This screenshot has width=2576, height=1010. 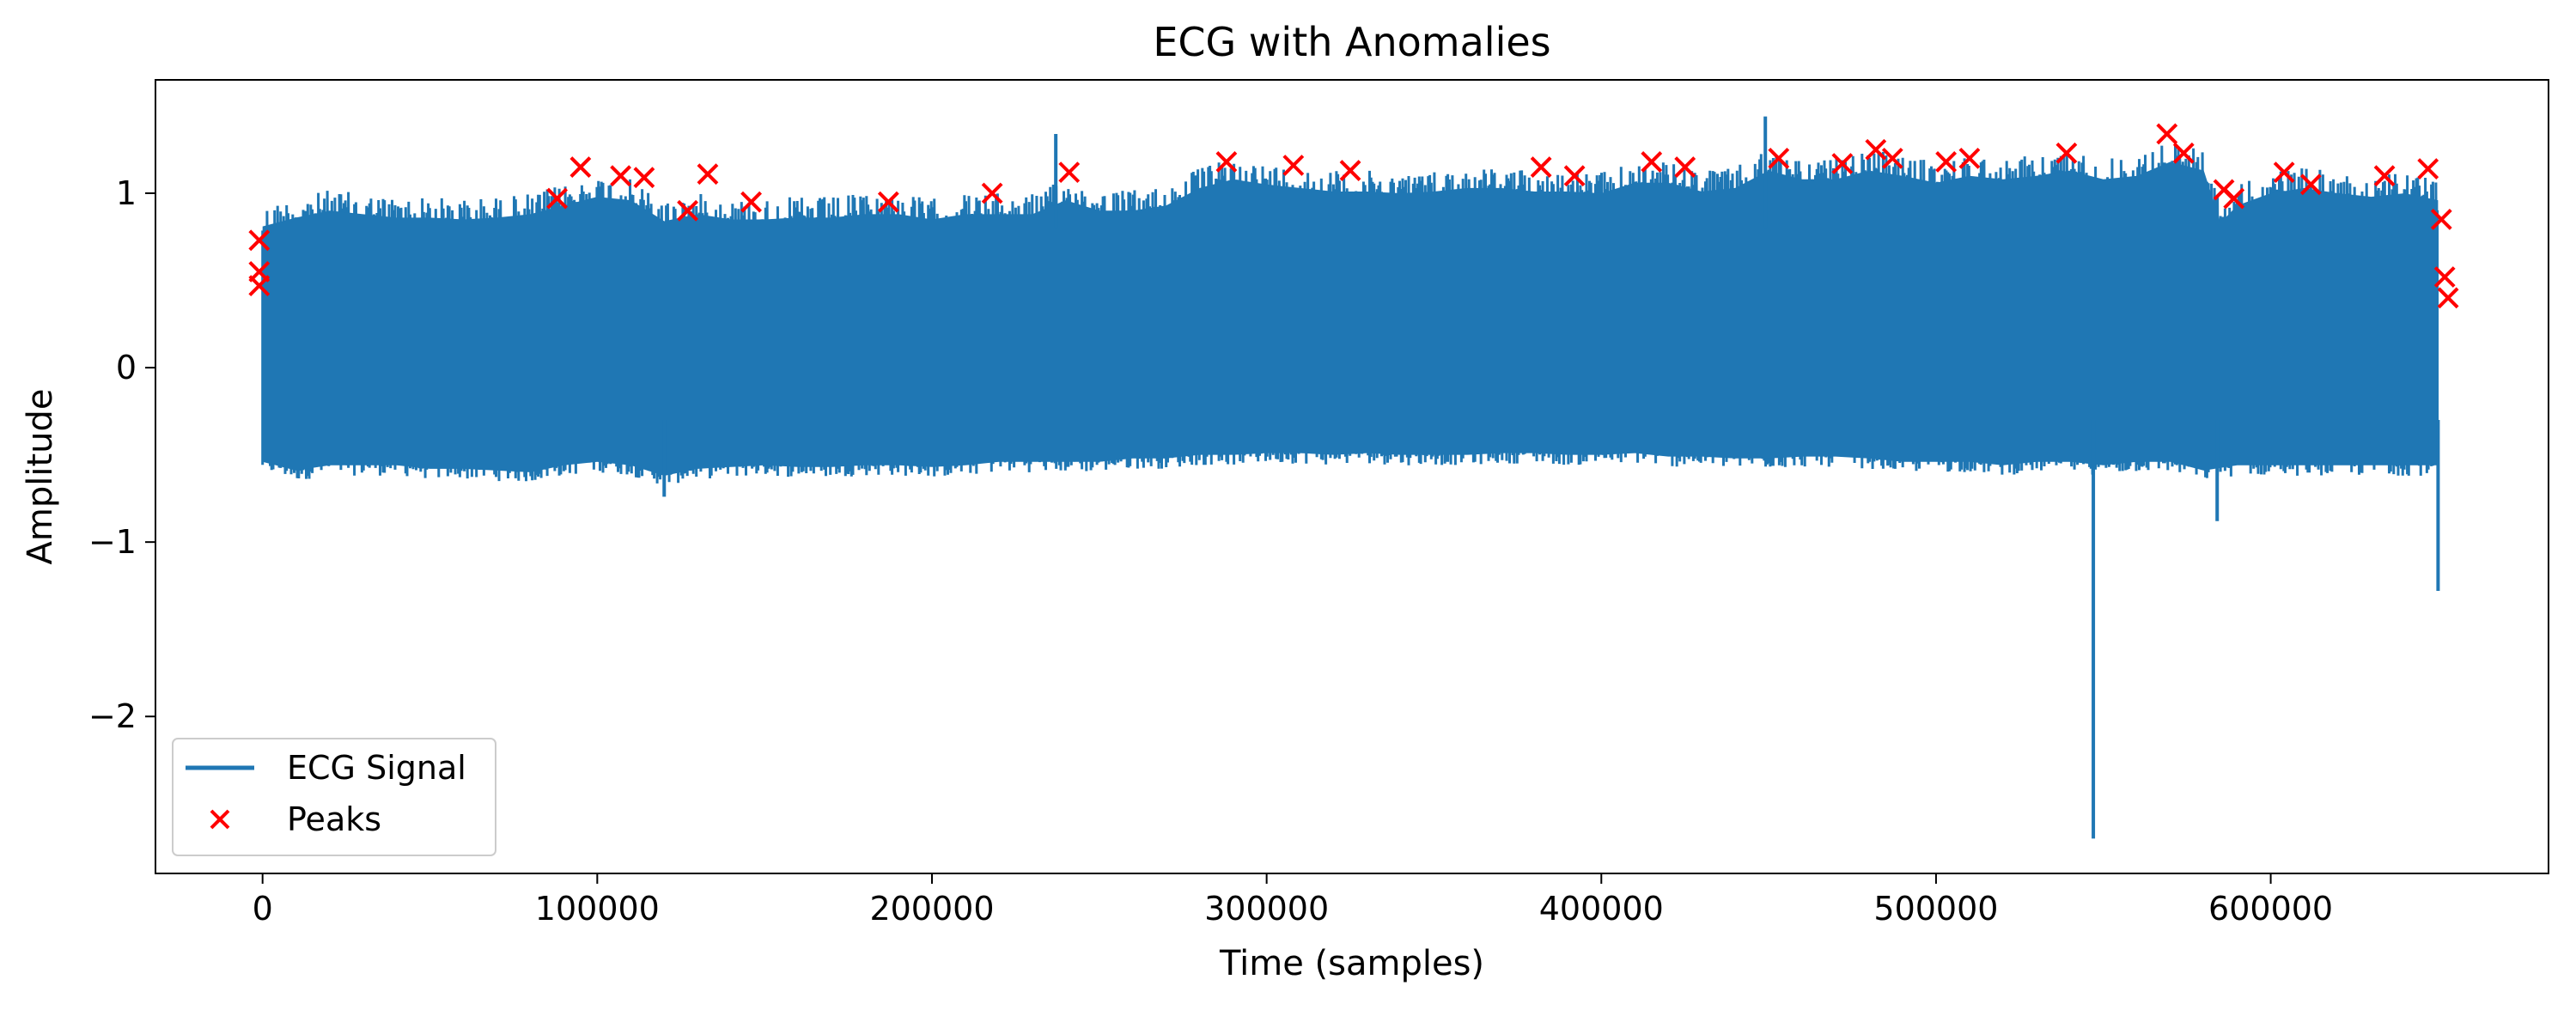 I want to click on x-tick-label-1: 100000, so click(x=597, y=909).